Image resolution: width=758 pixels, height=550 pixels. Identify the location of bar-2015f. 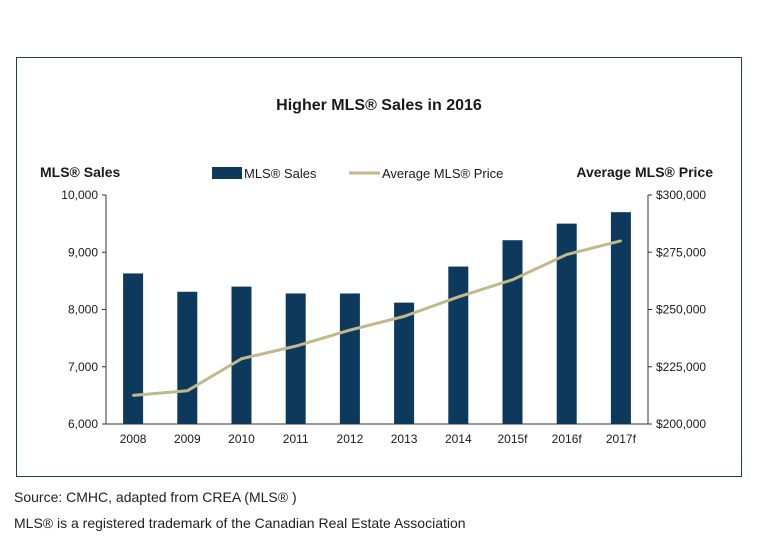
(512, 332).